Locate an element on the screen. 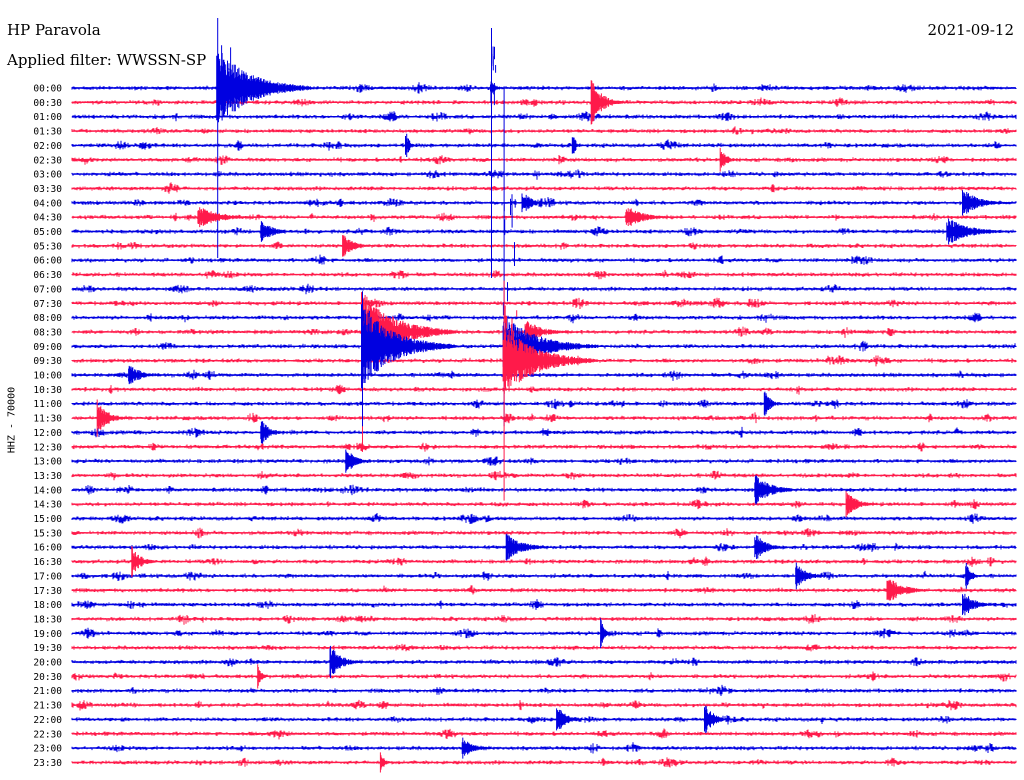 The width and height of the screenshot is (1024, 780). row-label-1: 00:30 is located at coordinates (47, 103).